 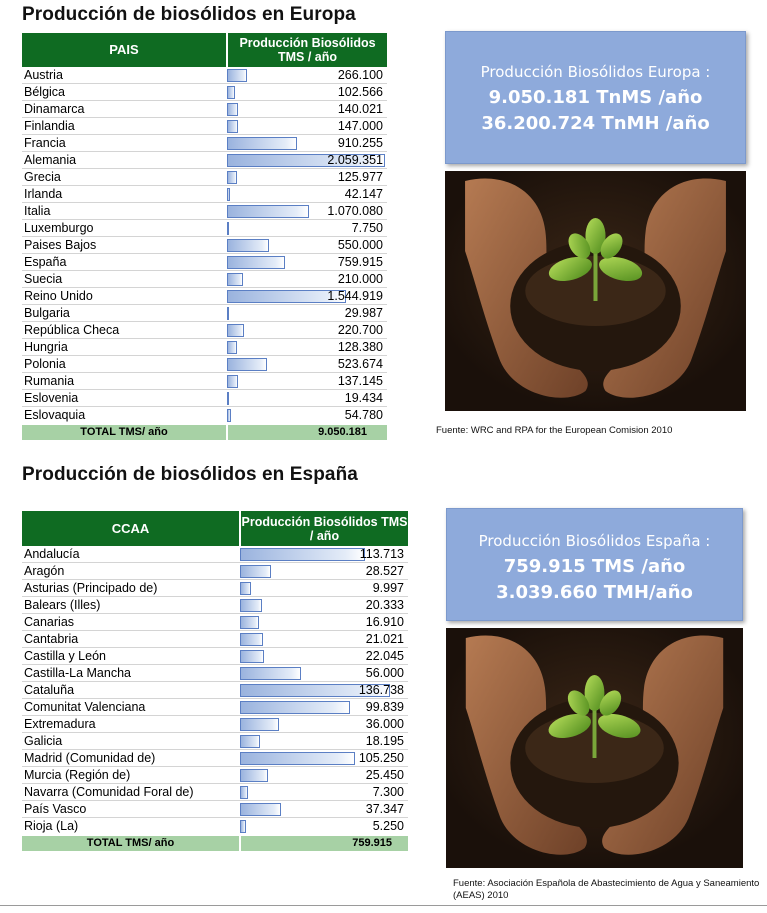 I want to click on spain-row-value: 36.000, so click(x=384, y=724).